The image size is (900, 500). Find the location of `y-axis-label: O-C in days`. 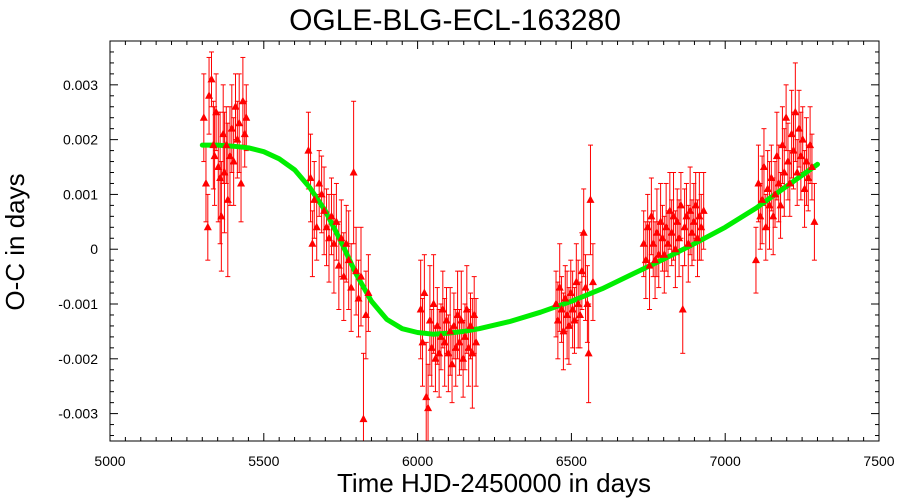

y-axis-label: O-C in days is located at coordinates (15, 241).